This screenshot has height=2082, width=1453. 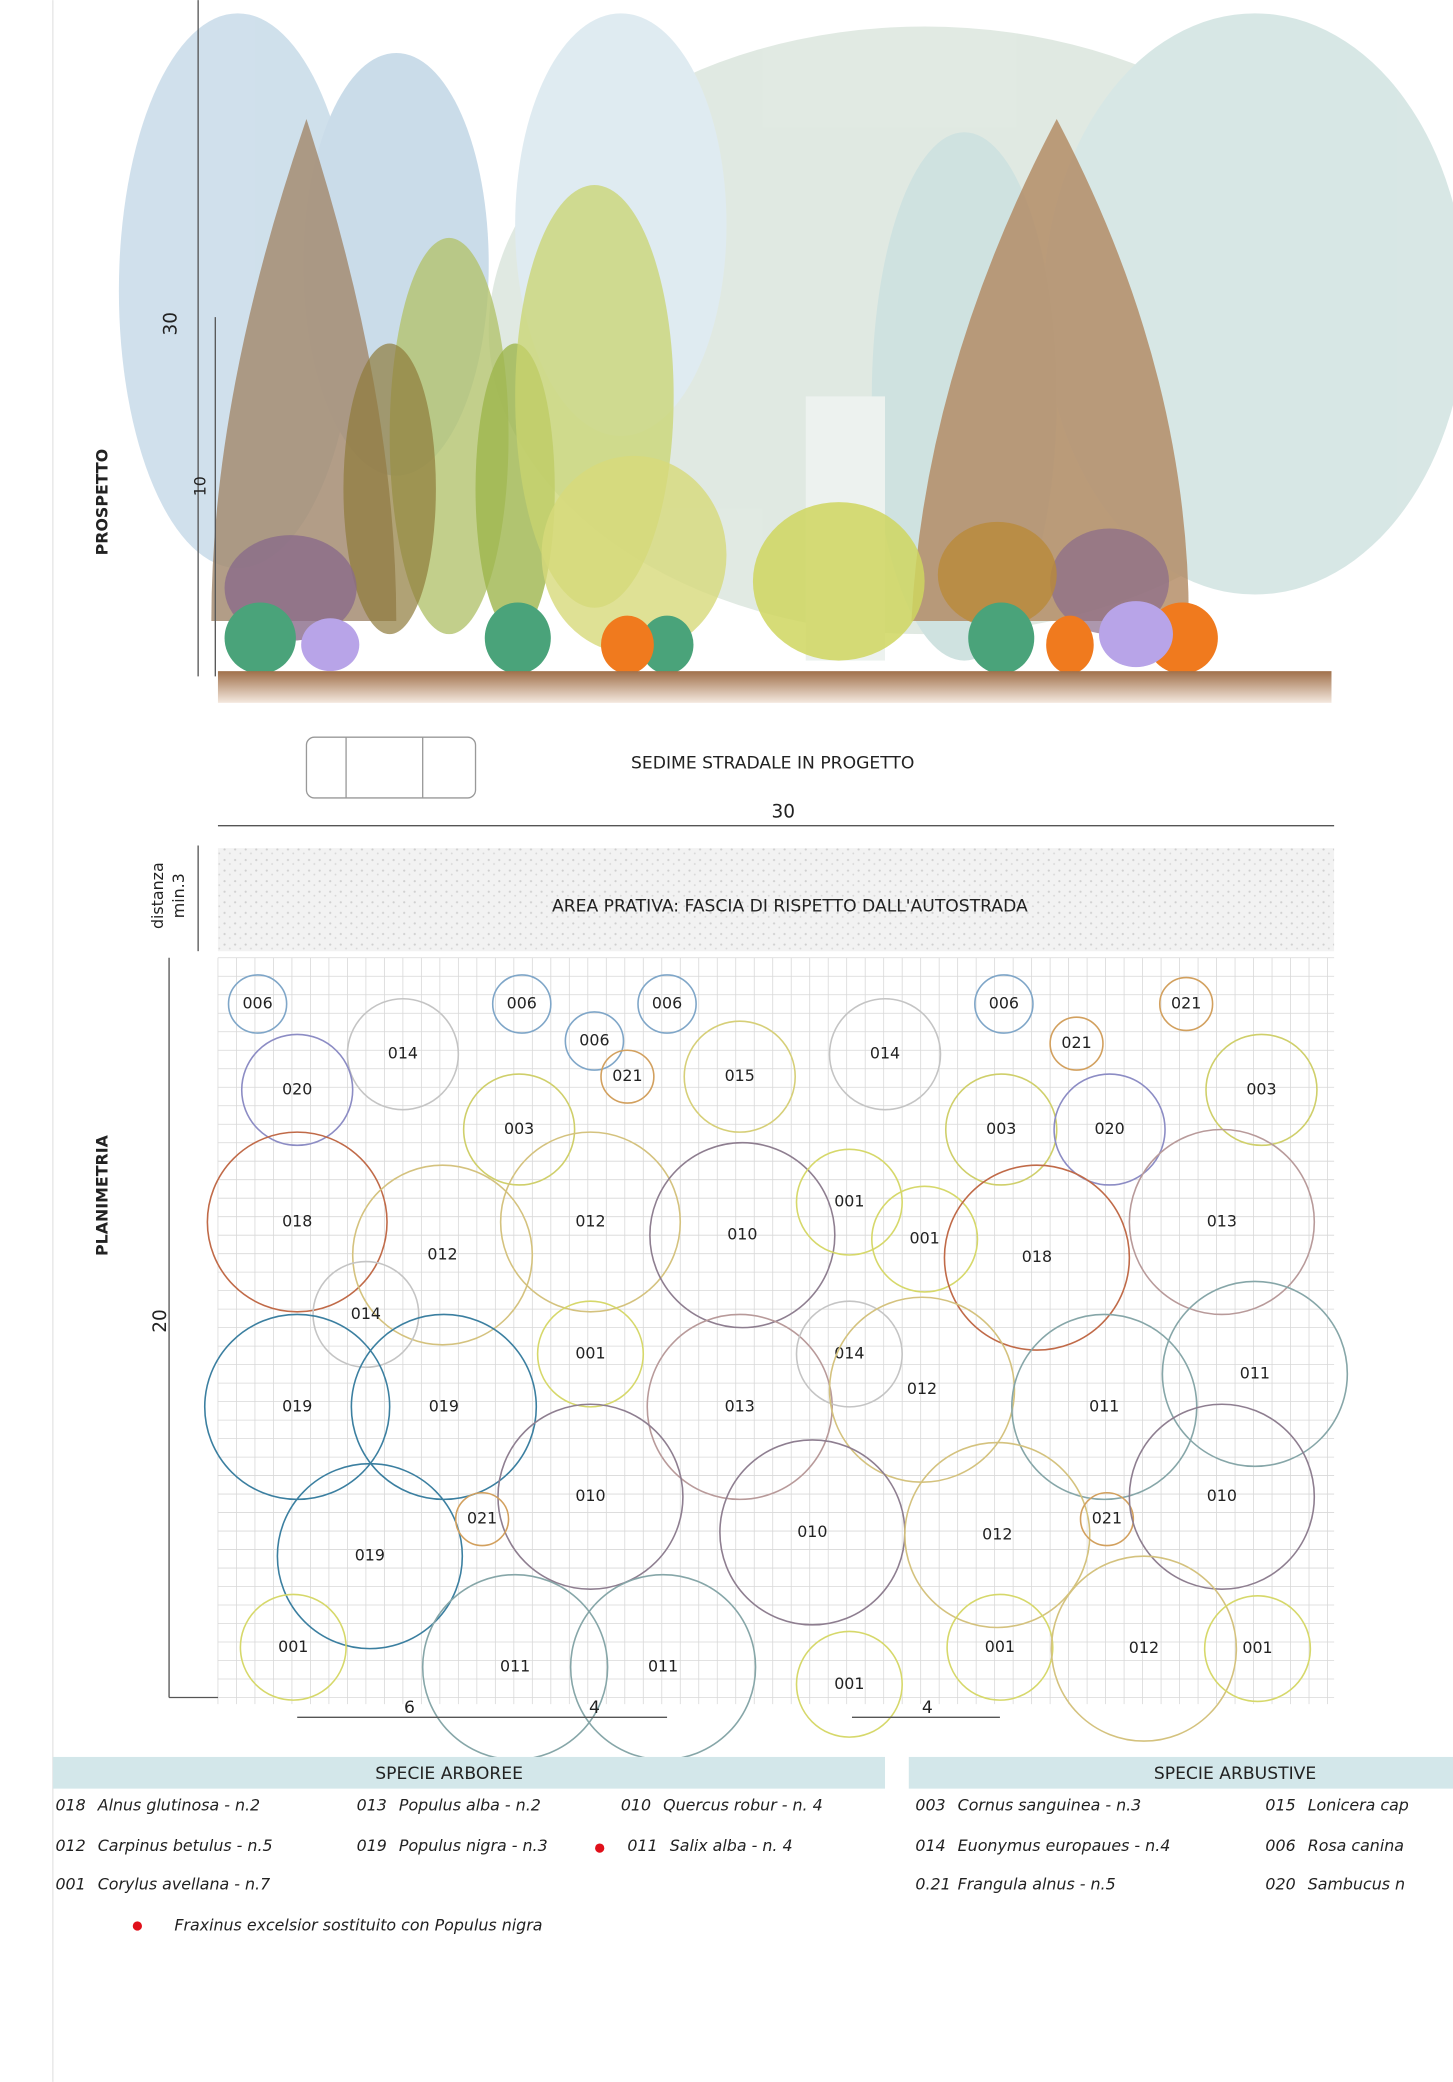 What do you see at coordinates (930, 1845) in the screenshot?
I see `legend-code: 014` at bounding box center [930, 1845].